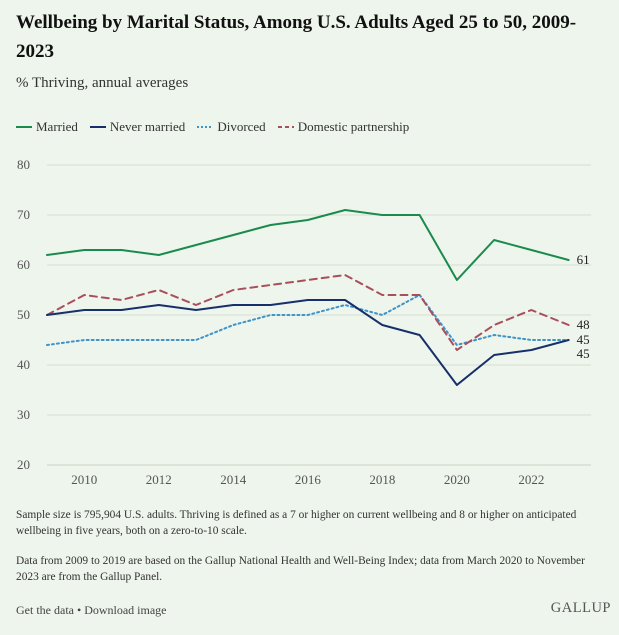 This screenshot has height=635, width=619. I want to click on legend-swatch-never-married, so click(97, 127).